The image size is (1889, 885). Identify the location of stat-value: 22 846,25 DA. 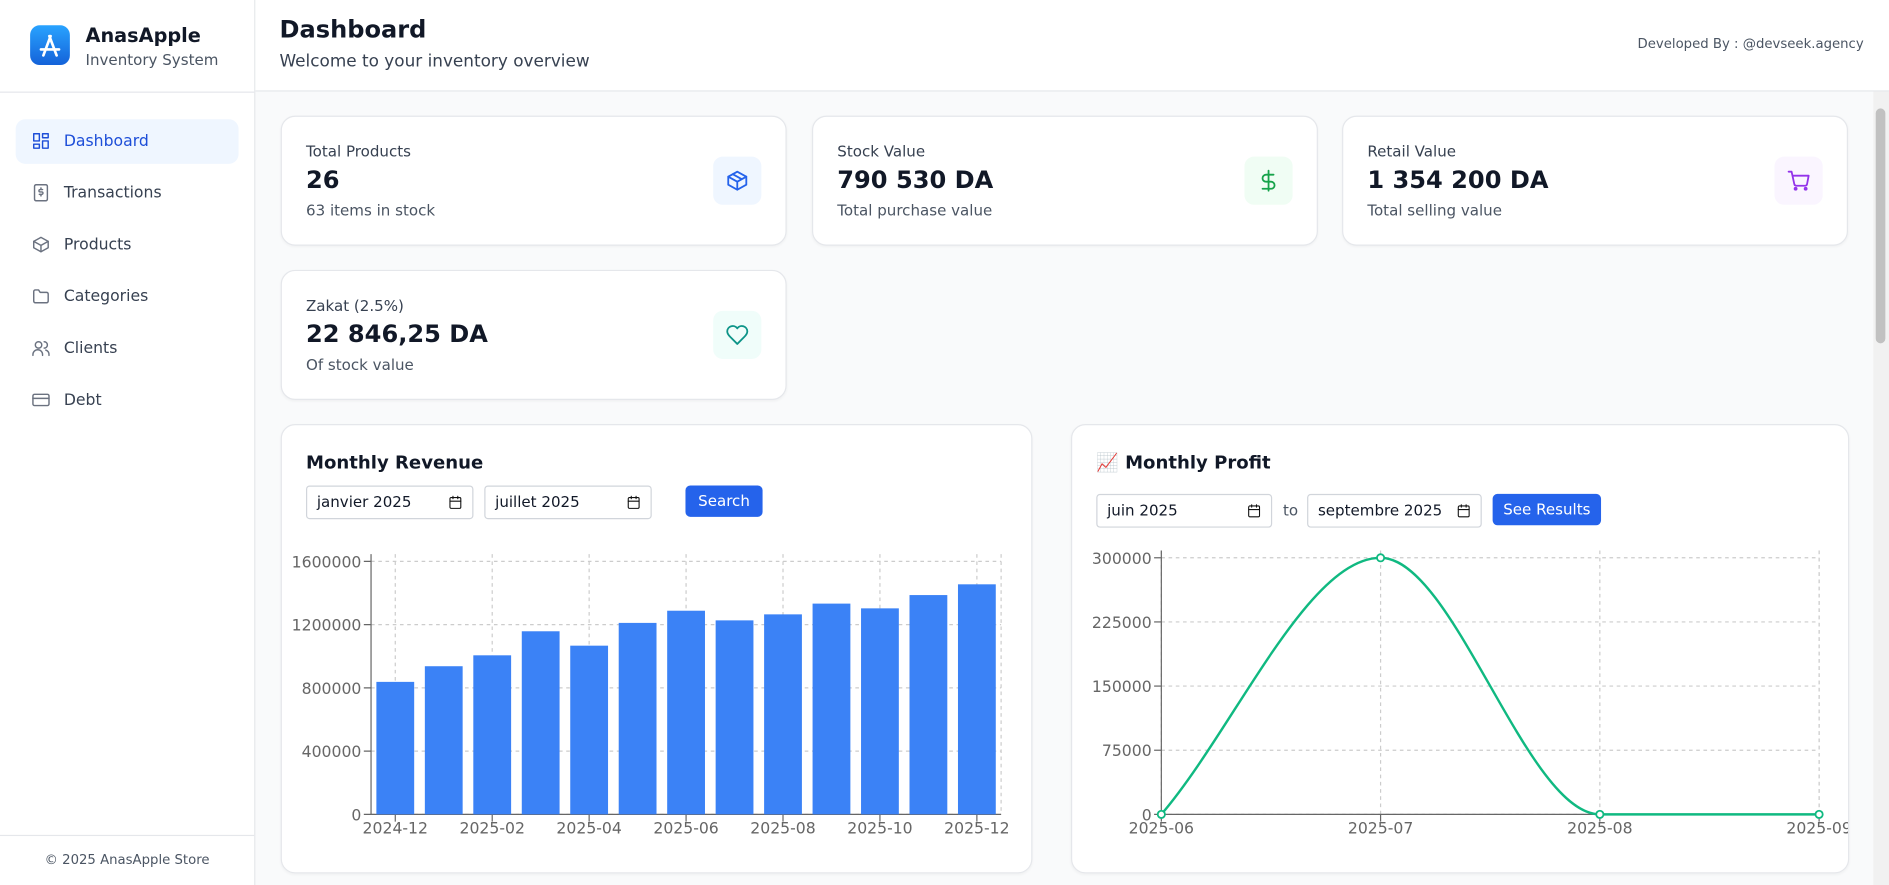
(396, 334).